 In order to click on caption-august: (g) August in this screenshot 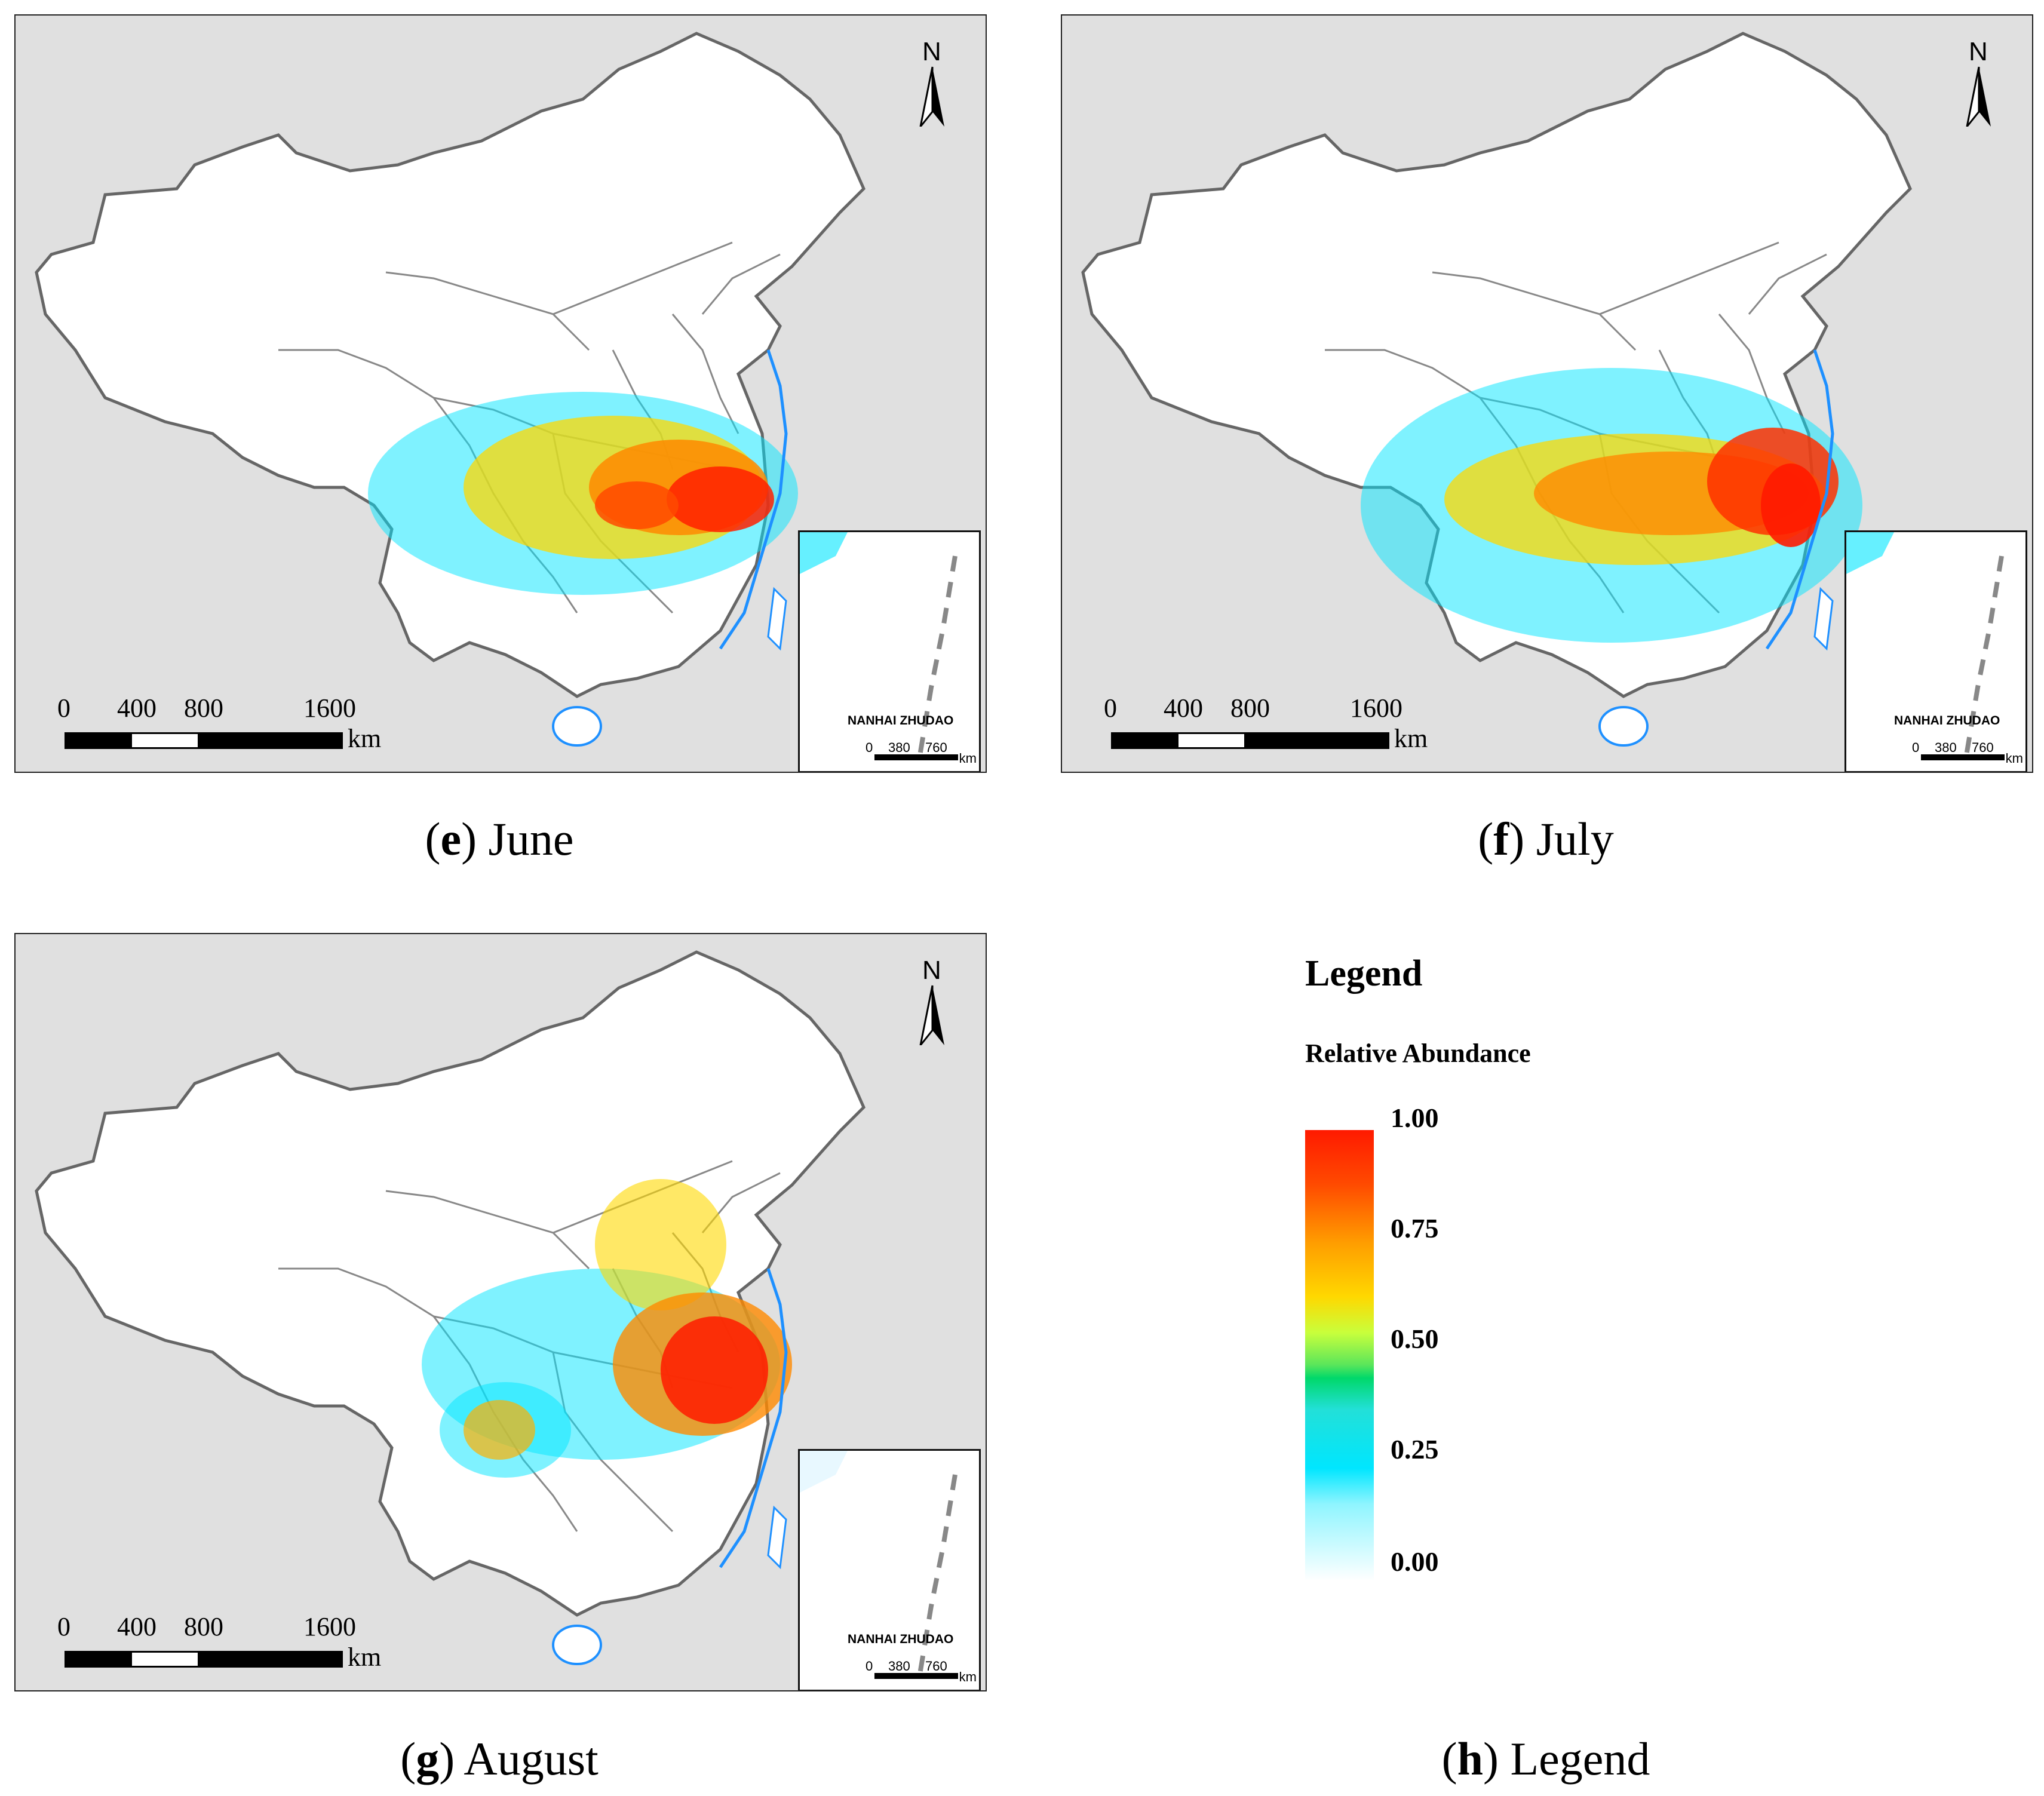, I will do `click(499, 1759)`.